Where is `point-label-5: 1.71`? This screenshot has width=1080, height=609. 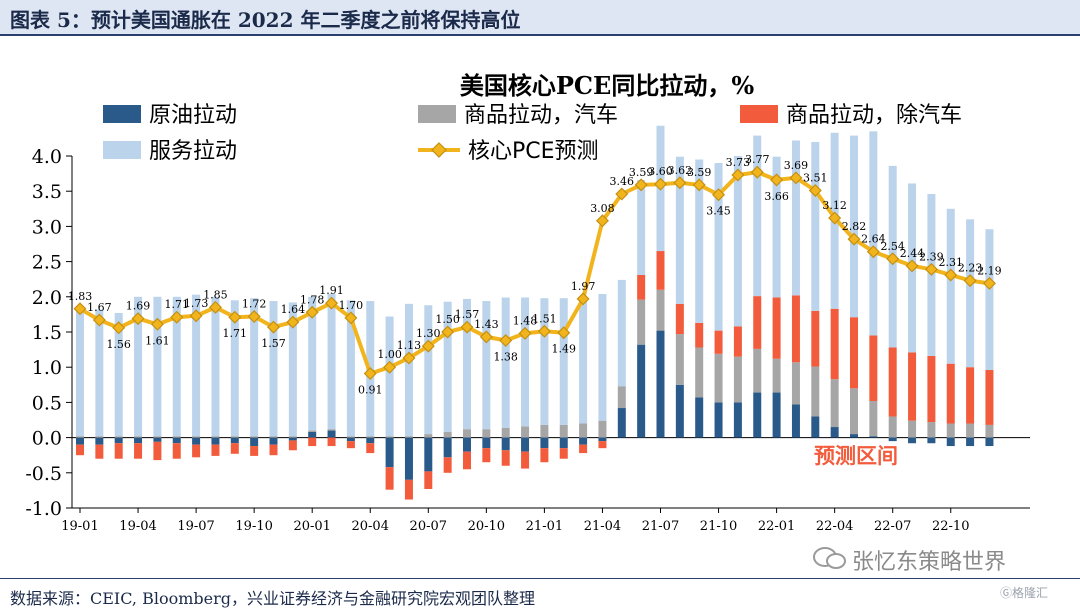 point-label-5: 1.71 is located at coordinates (177, 304).